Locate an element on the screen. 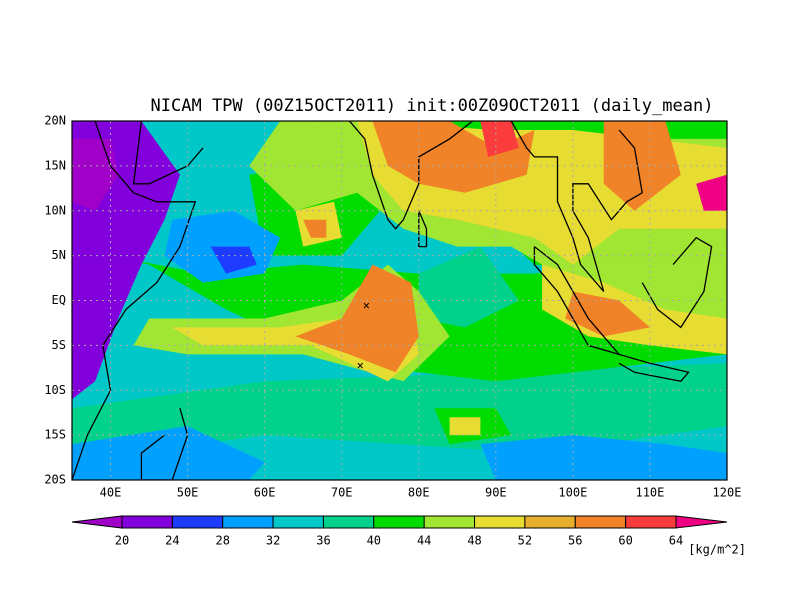 Image resolution: width=800 pixels, height=600 pixels. colorbar-label: 52 is located at coordinates (525, 541).